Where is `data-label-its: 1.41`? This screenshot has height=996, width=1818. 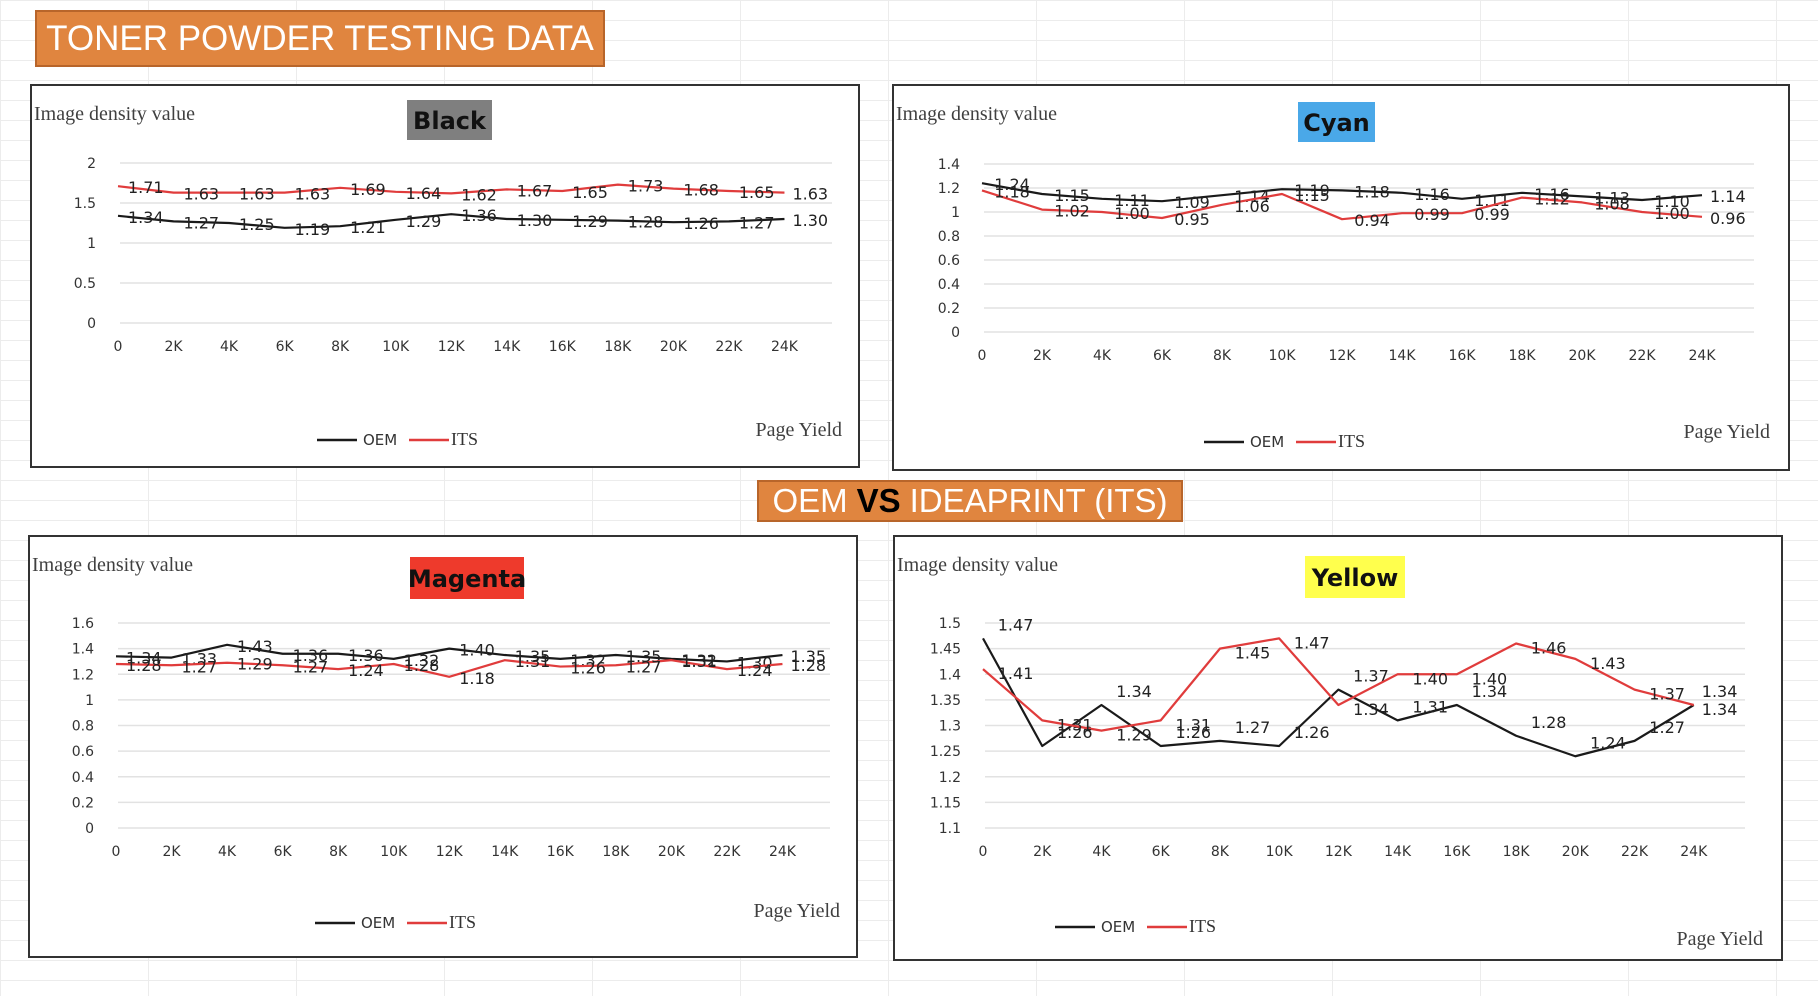 data-label-its: 1.41 is located at coordinates (1016, 673).